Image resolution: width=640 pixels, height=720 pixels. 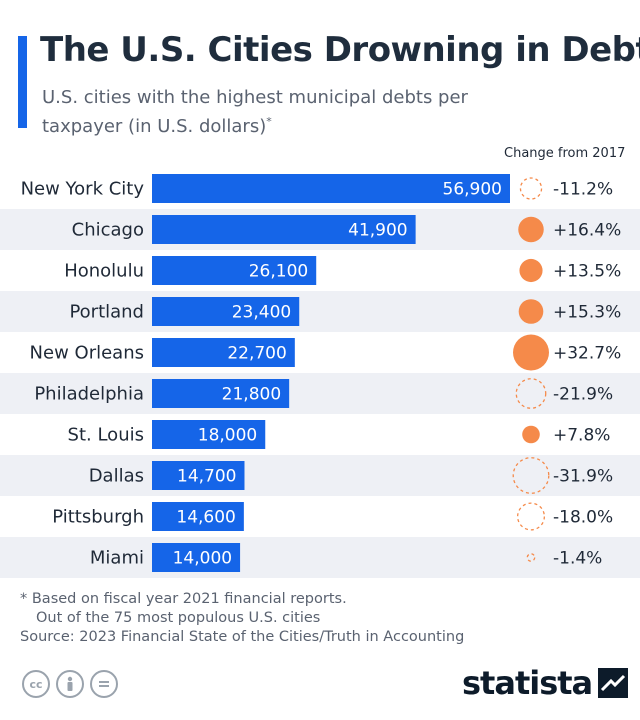 I want to click on category-label: Miami, so click(x=117, y=558).